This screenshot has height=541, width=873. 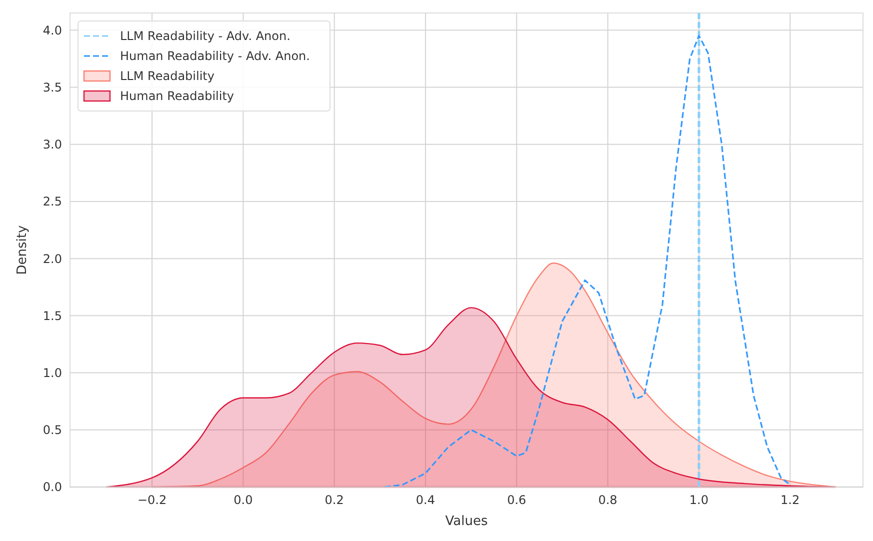 I want to click on legend-label: LLM Readability, so click(x=167, y=76).